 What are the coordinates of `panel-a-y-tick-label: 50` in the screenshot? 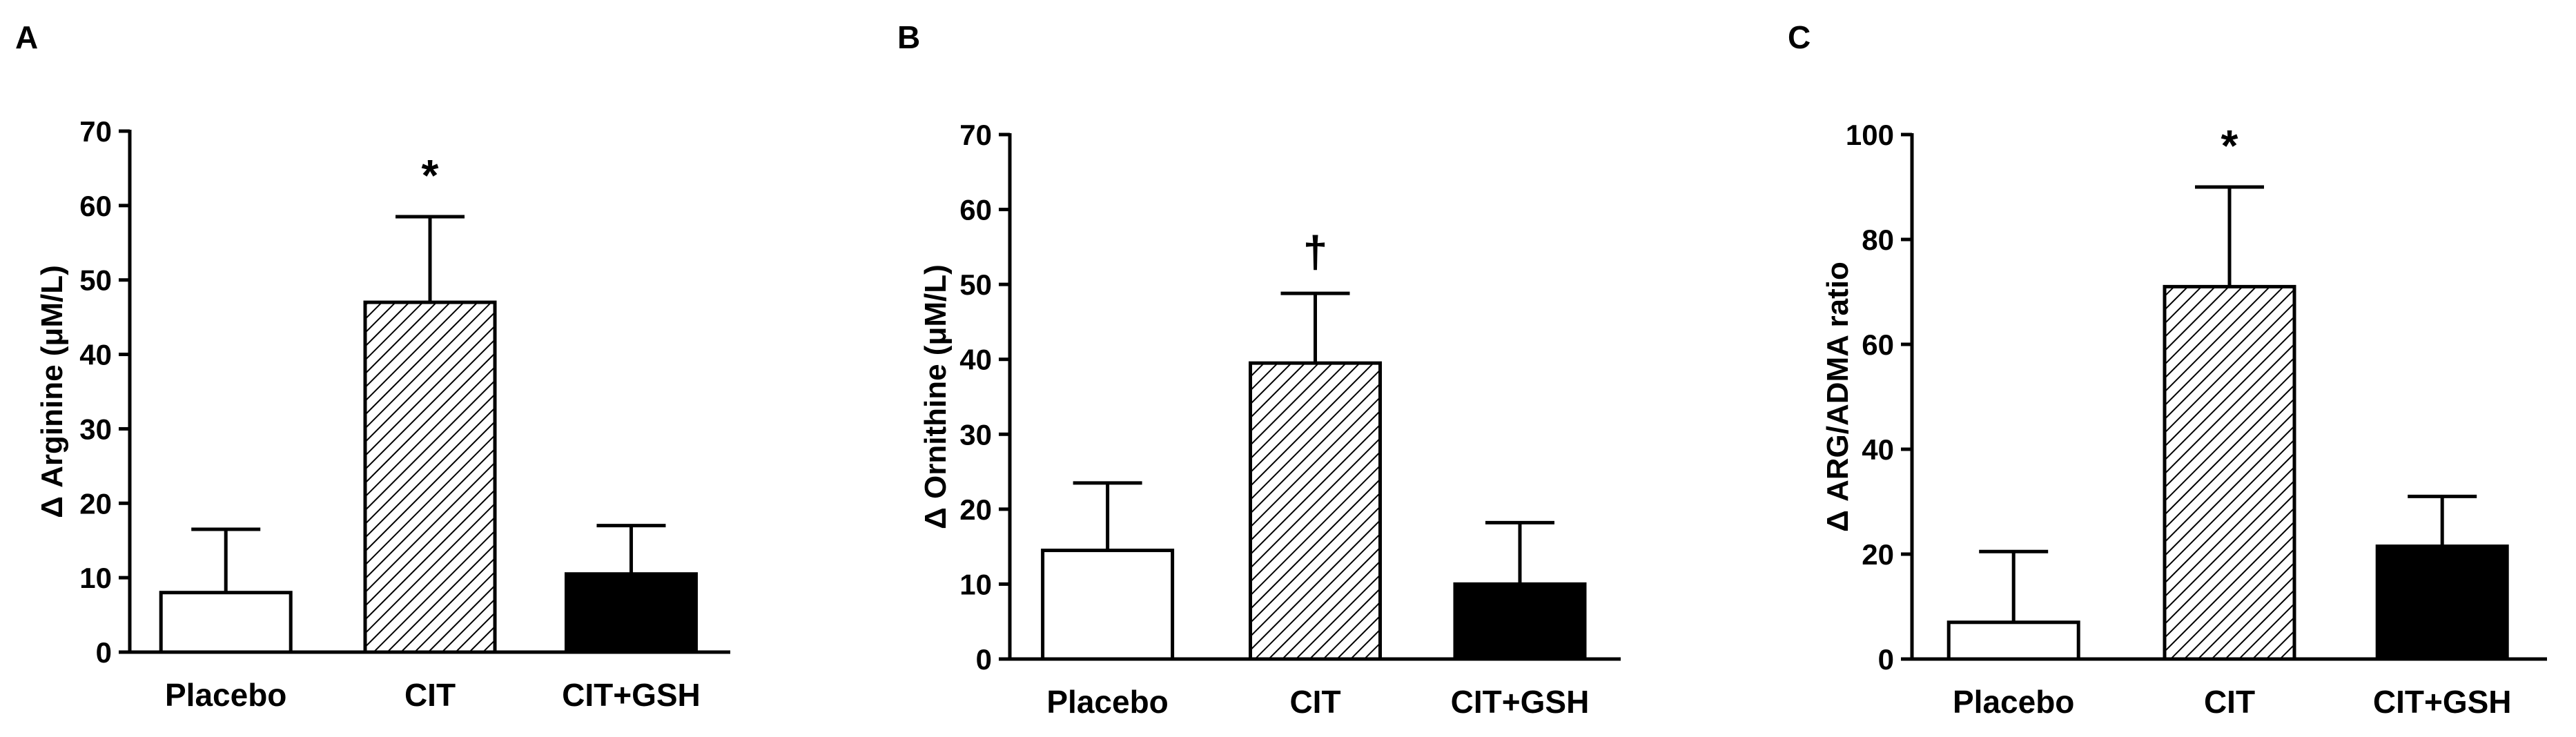 It's located at (95, 280).